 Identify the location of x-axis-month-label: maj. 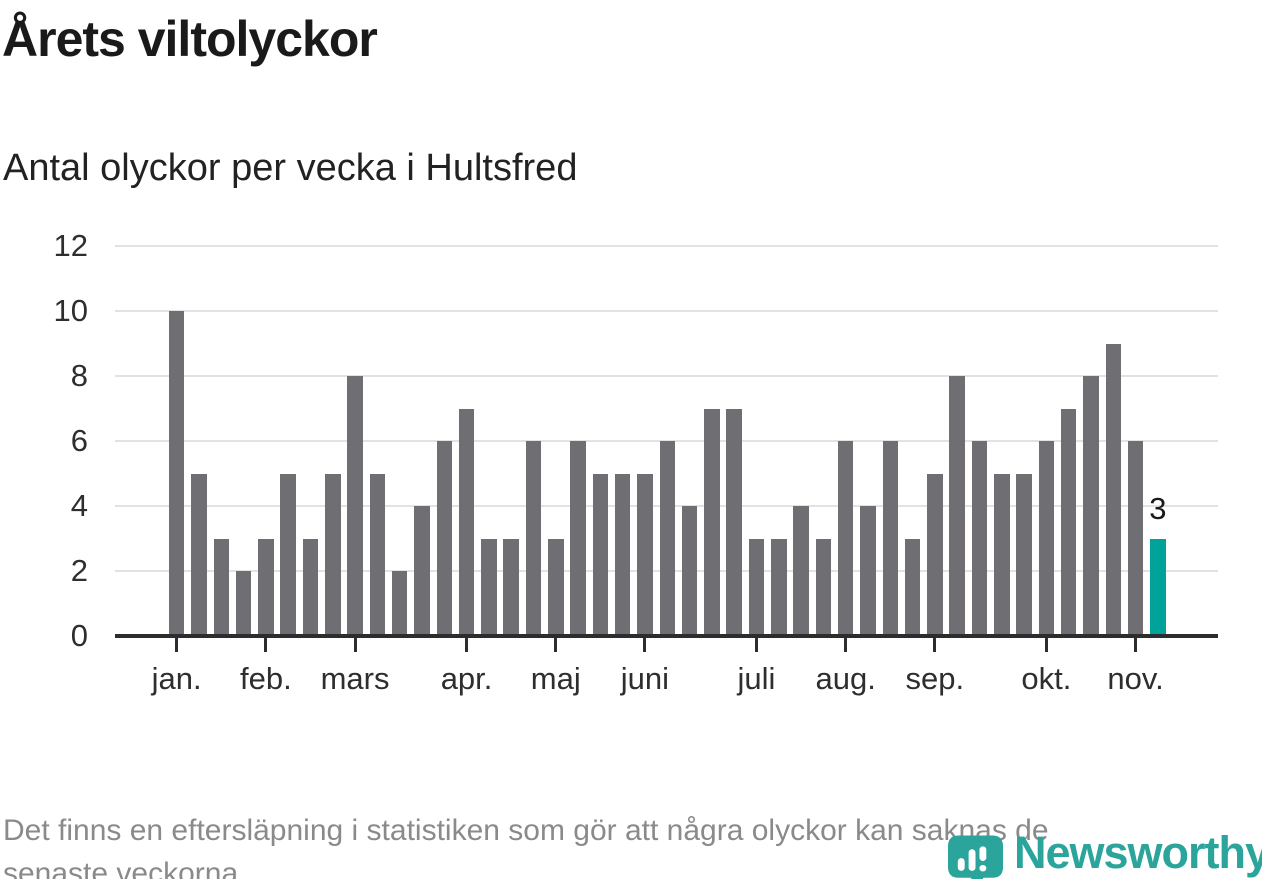
(555, 678).